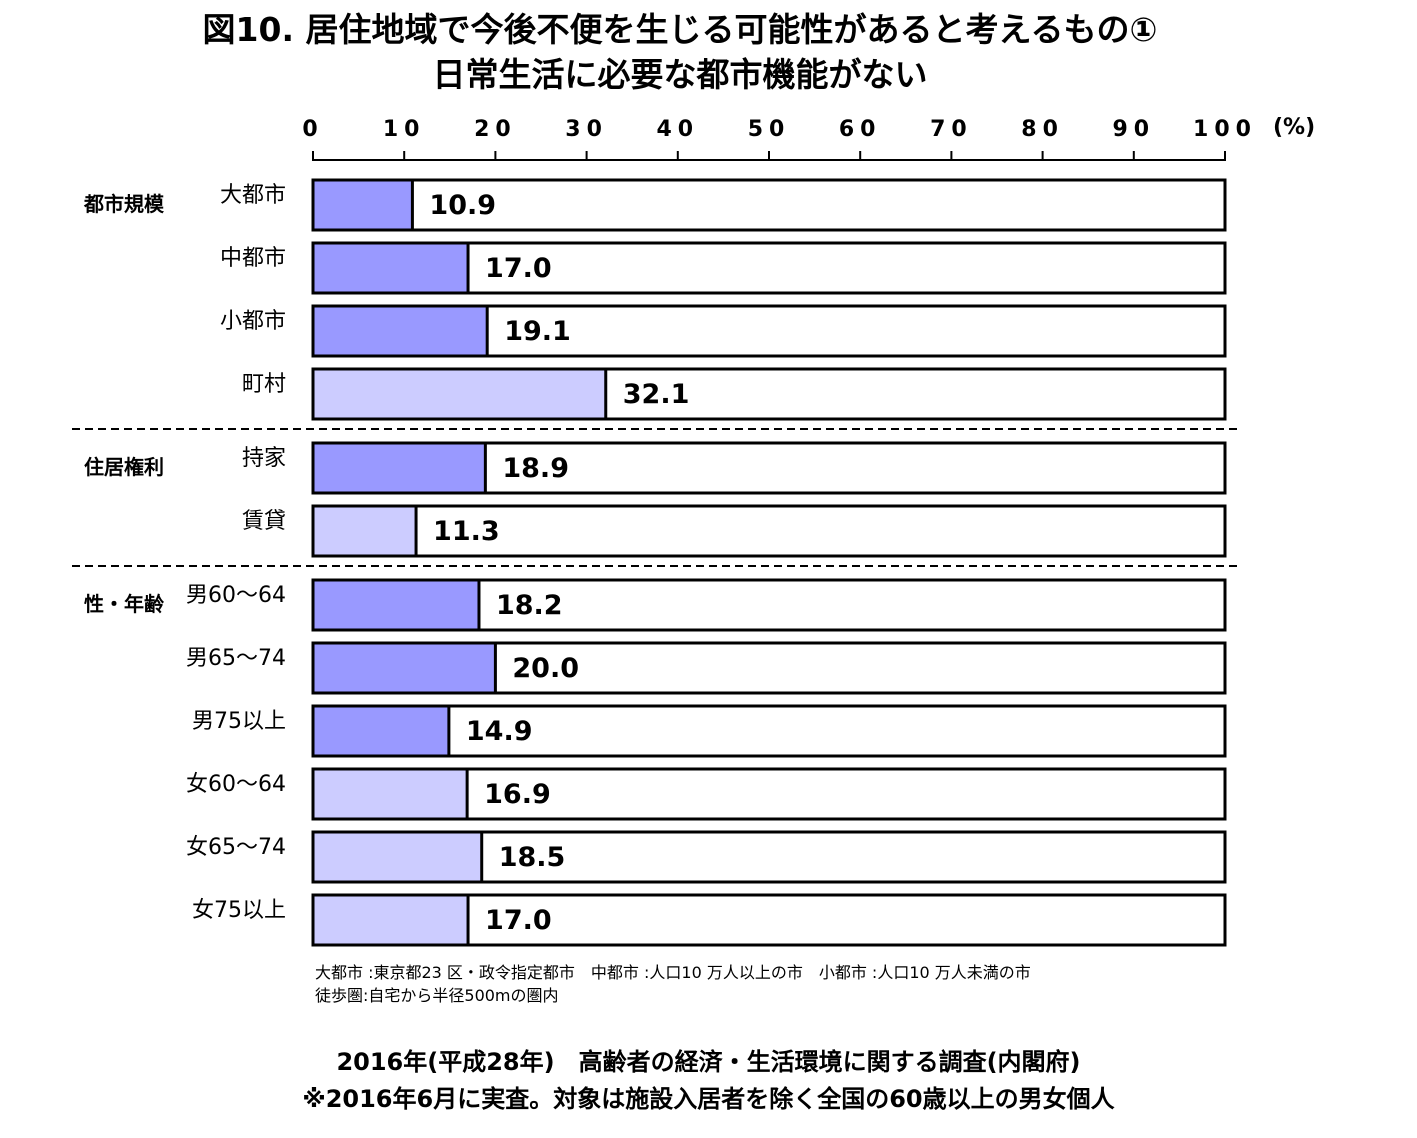 This screenshot has height=1138, width=1417. Describe the element at coordinates (1133, 129) in the screenshot. I see `x-tick-label: 90` at that location.